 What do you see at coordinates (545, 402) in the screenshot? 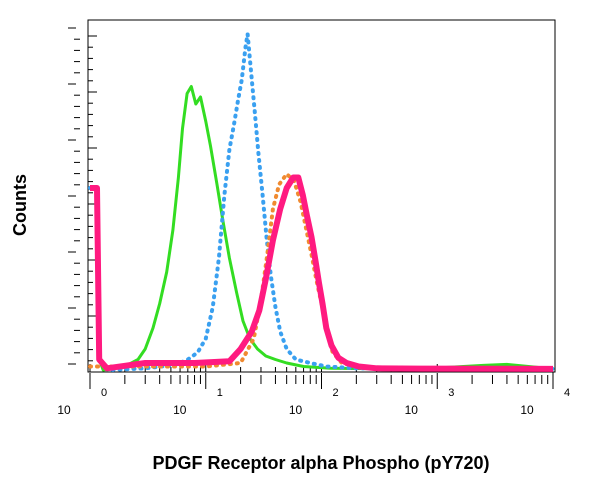
I see `x-tick-label: 10 4` at bounding box center [545, 402].